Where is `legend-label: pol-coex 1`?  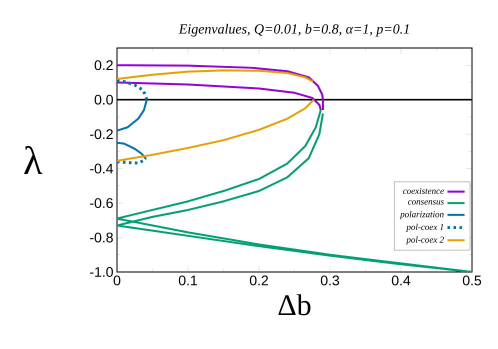
legend-label: pol-coex 1 is located at coordinates (425, 228).